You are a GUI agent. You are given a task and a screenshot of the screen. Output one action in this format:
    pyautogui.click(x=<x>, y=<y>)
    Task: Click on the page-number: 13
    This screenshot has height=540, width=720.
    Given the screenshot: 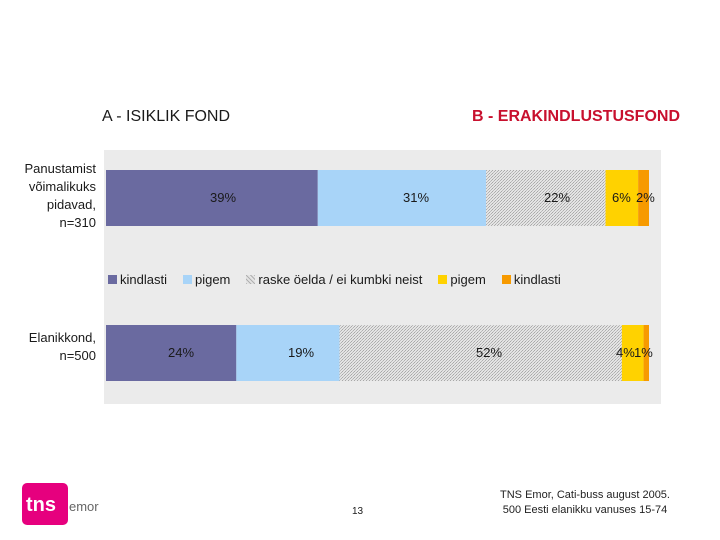 What is the action you would take?
    pyautogui.click(x=358, y=511)
    